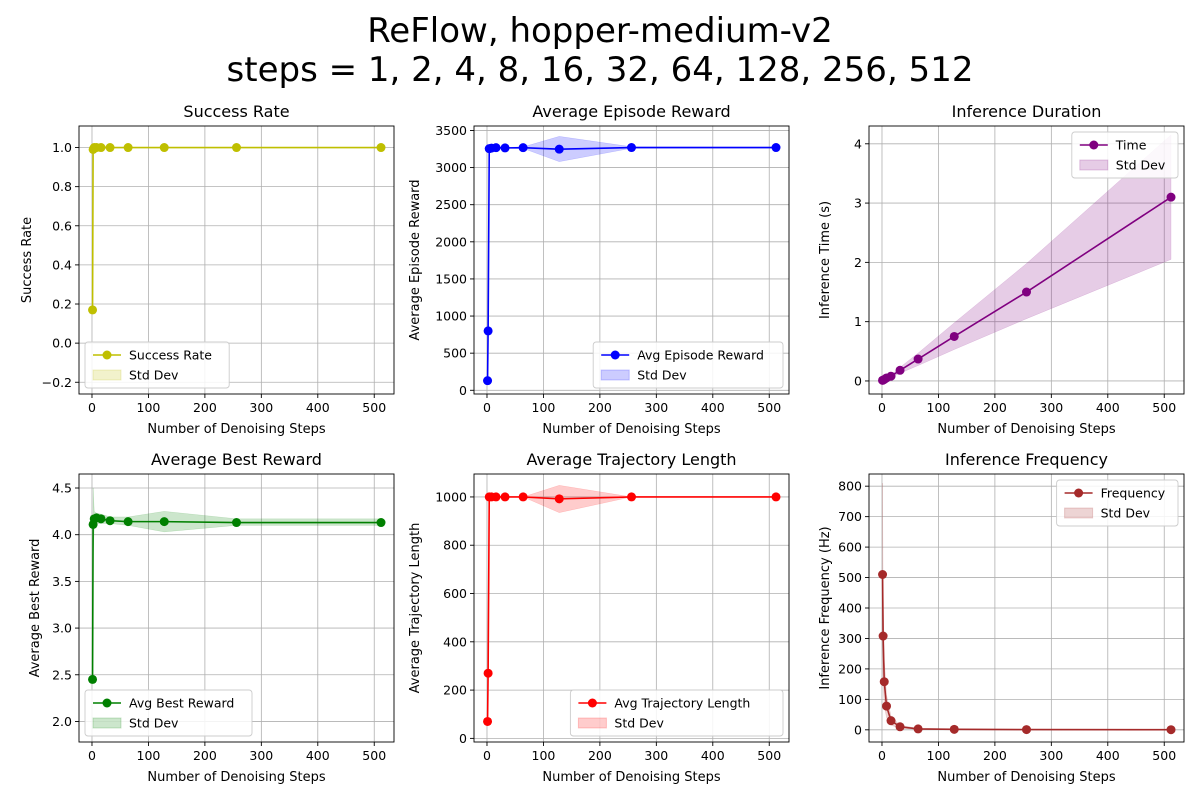 The width and height of the screenshot is (1200, 800). I want to click on chart-5-ylabel: Average Trajectory Length, so click(415, 608).